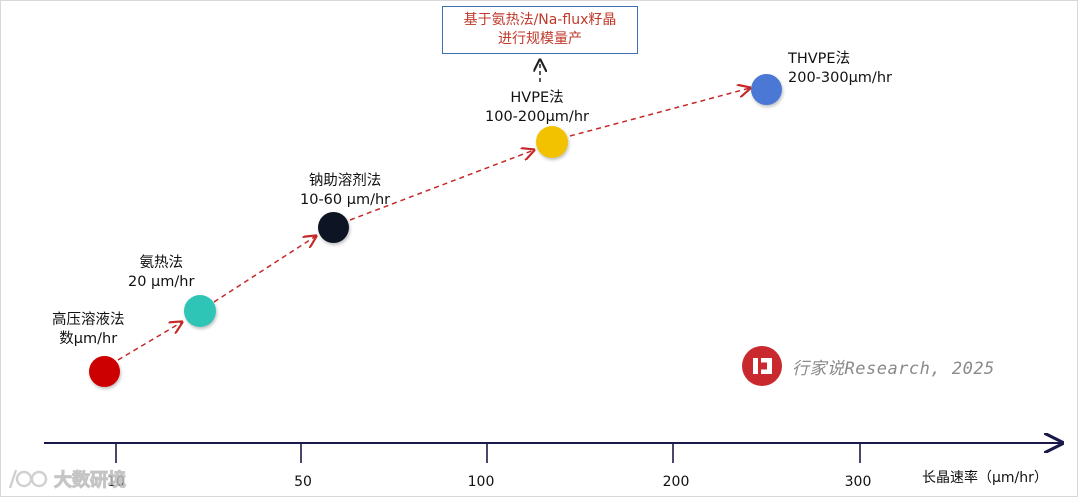  What do you see at coordinates (161, 273) in the screenshot?
I see `label-ammonothermal: 氨热法 20 μm/hr` at bounding box center [161, 273].